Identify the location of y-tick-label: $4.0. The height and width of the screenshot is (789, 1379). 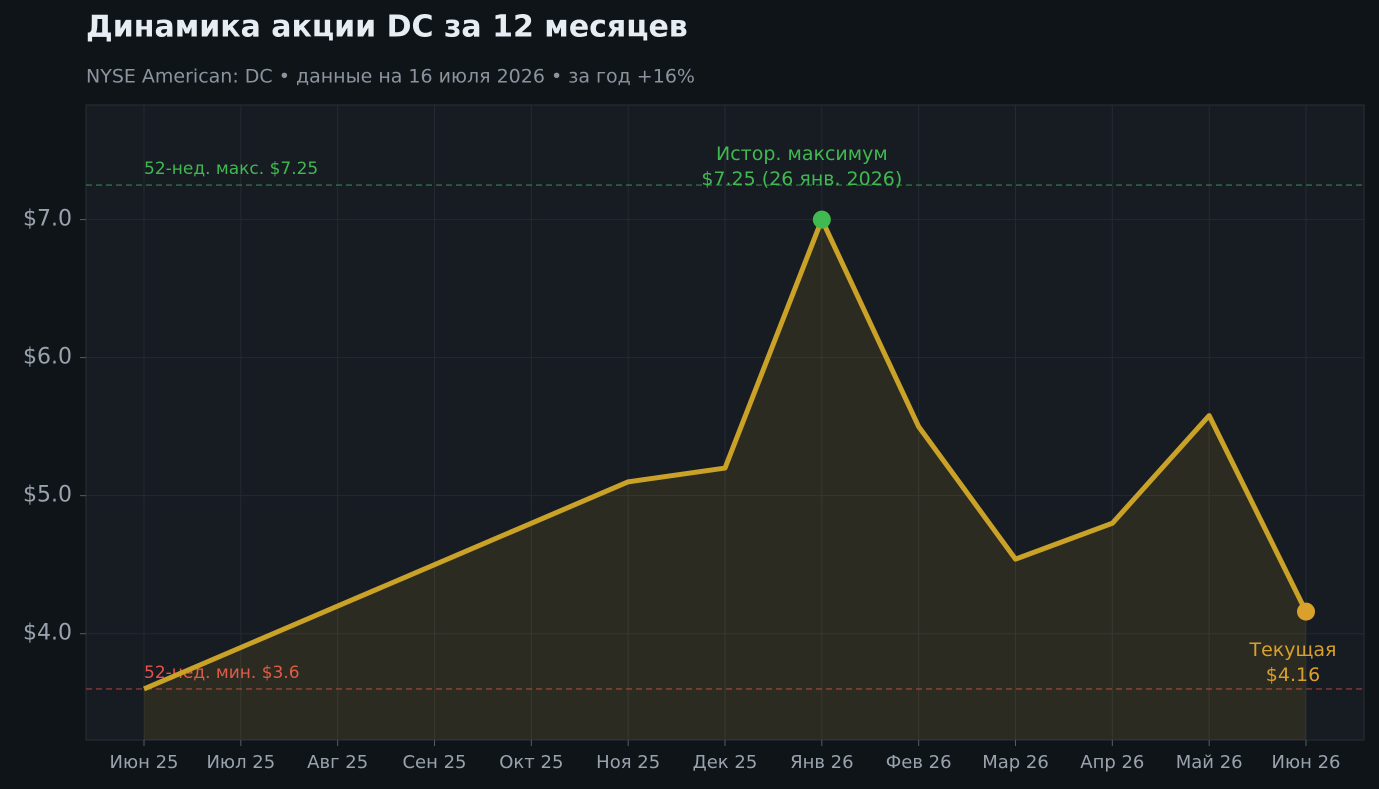
(47, 633).